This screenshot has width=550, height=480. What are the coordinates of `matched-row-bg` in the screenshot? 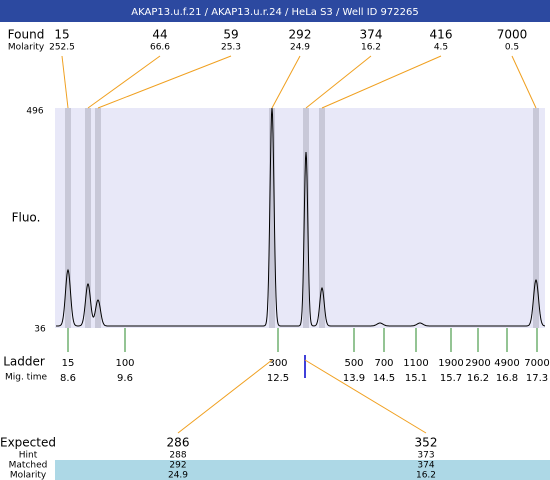 It's located at (302, 470).